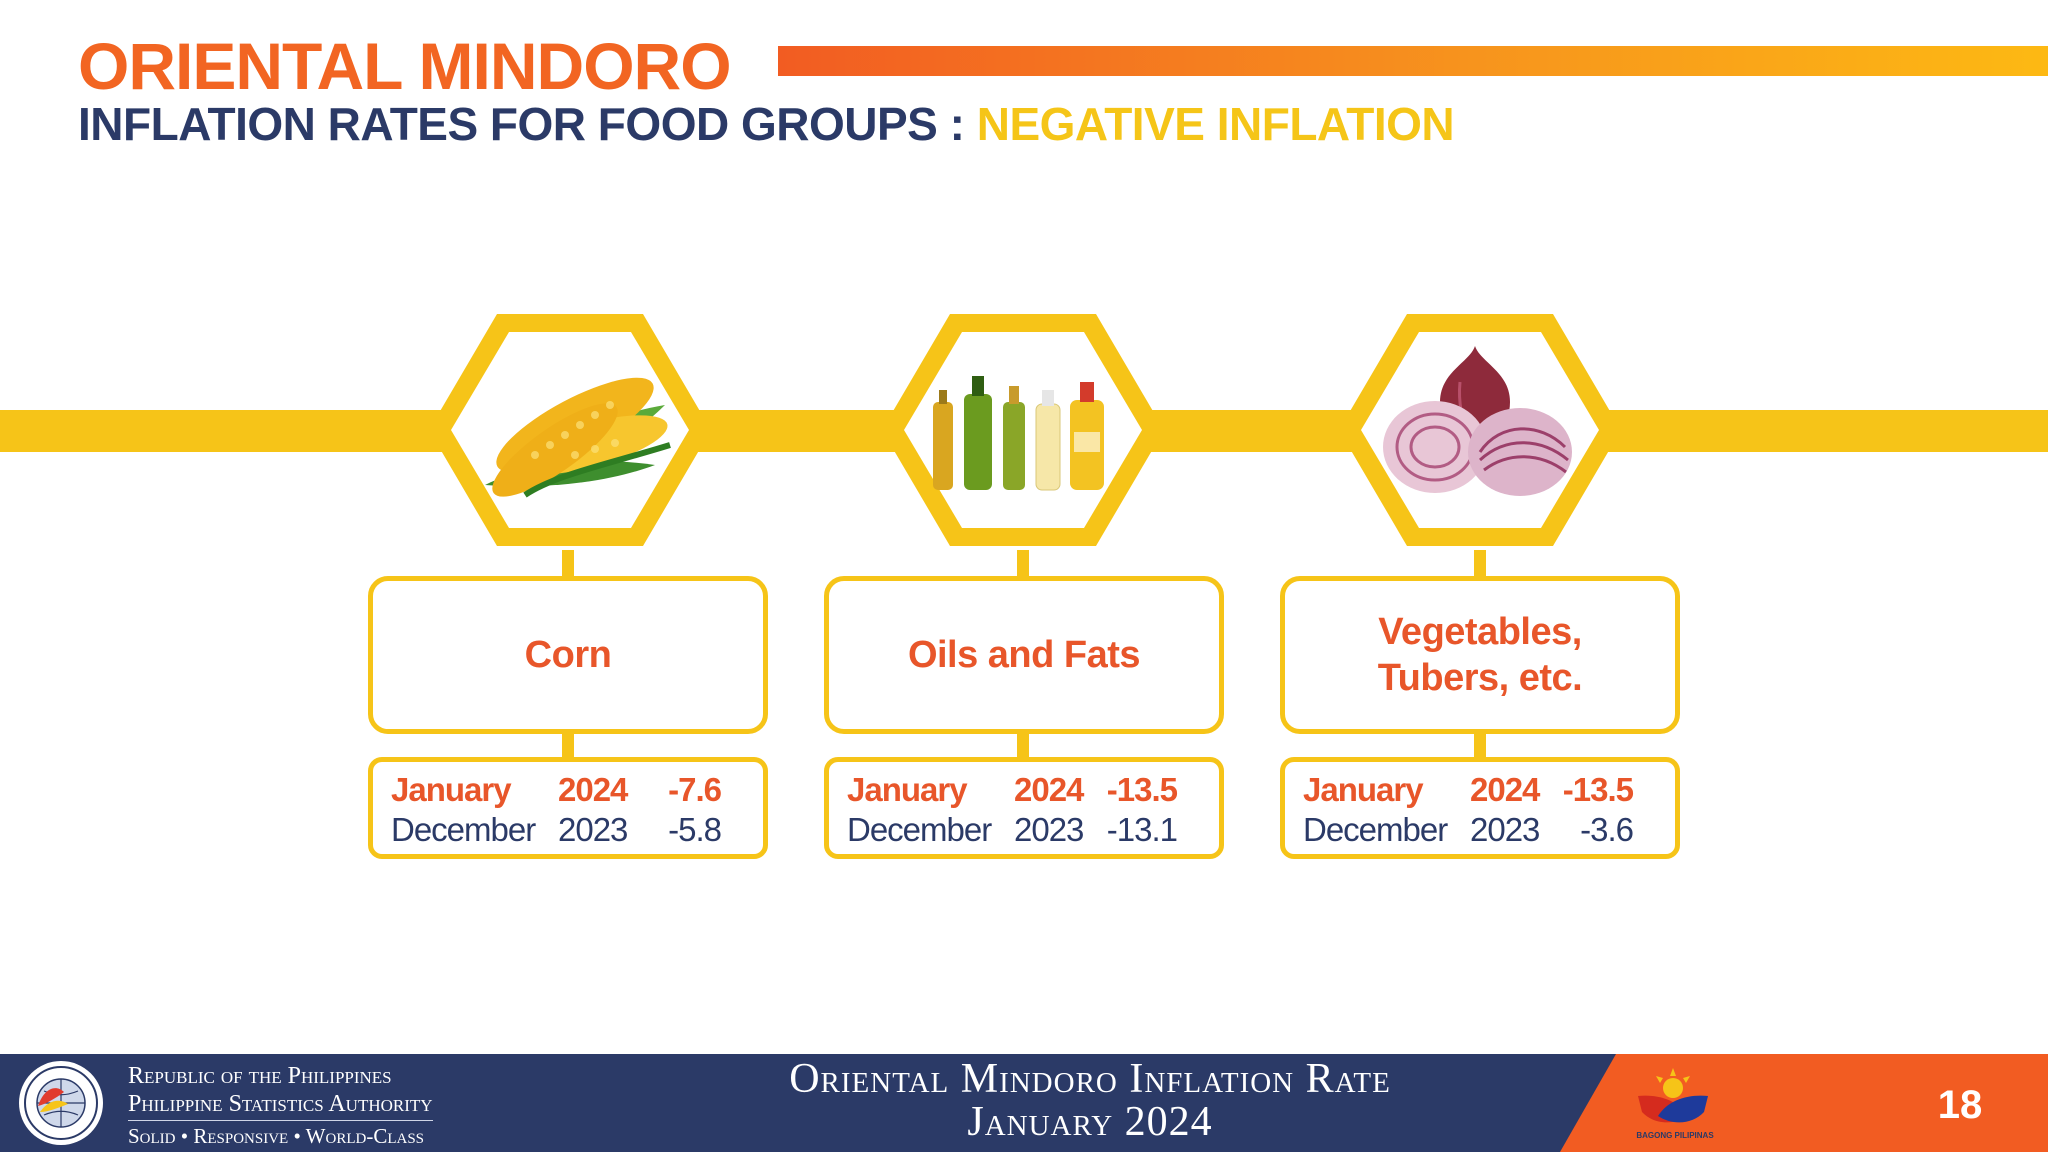  What do you see at coordinates (405, 66) in the screenshot?
I see `page-title: ORIENTAL MINDORO` at bounding box center [405, 66].